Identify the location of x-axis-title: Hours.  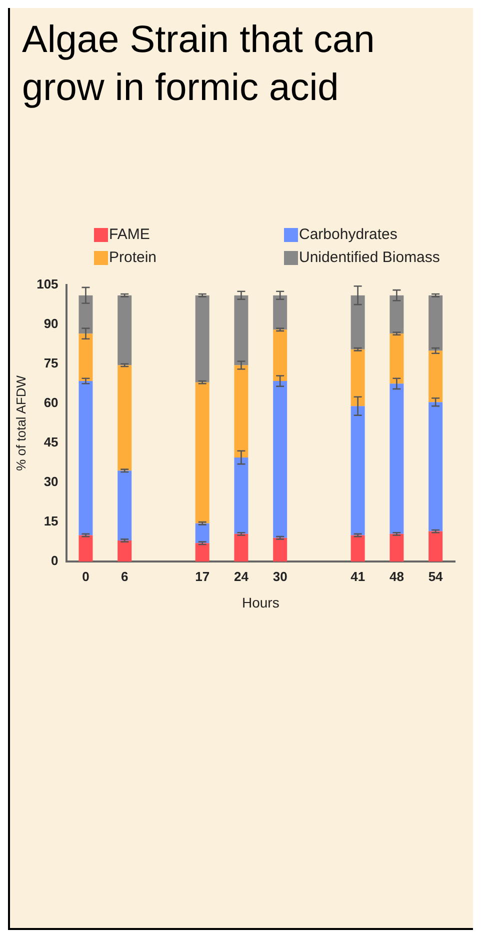
(261, 602).